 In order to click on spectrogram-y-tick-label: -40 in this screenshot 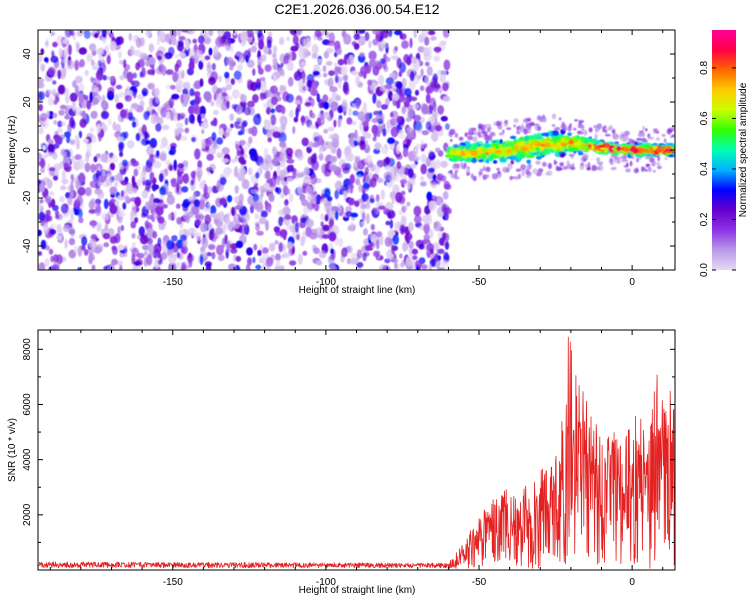, I will do `click(27, 245)`.